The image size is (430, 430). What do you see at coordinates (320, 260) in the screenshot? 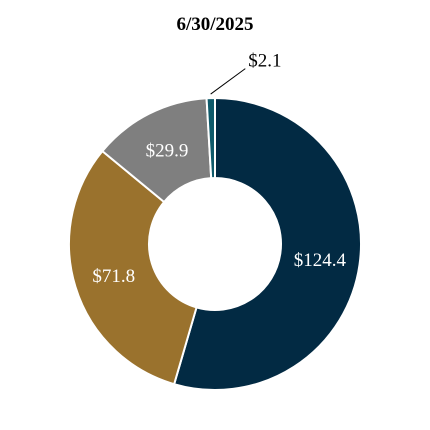
I see `slice-label-0: $124.4` at bounding box center [320, 260].